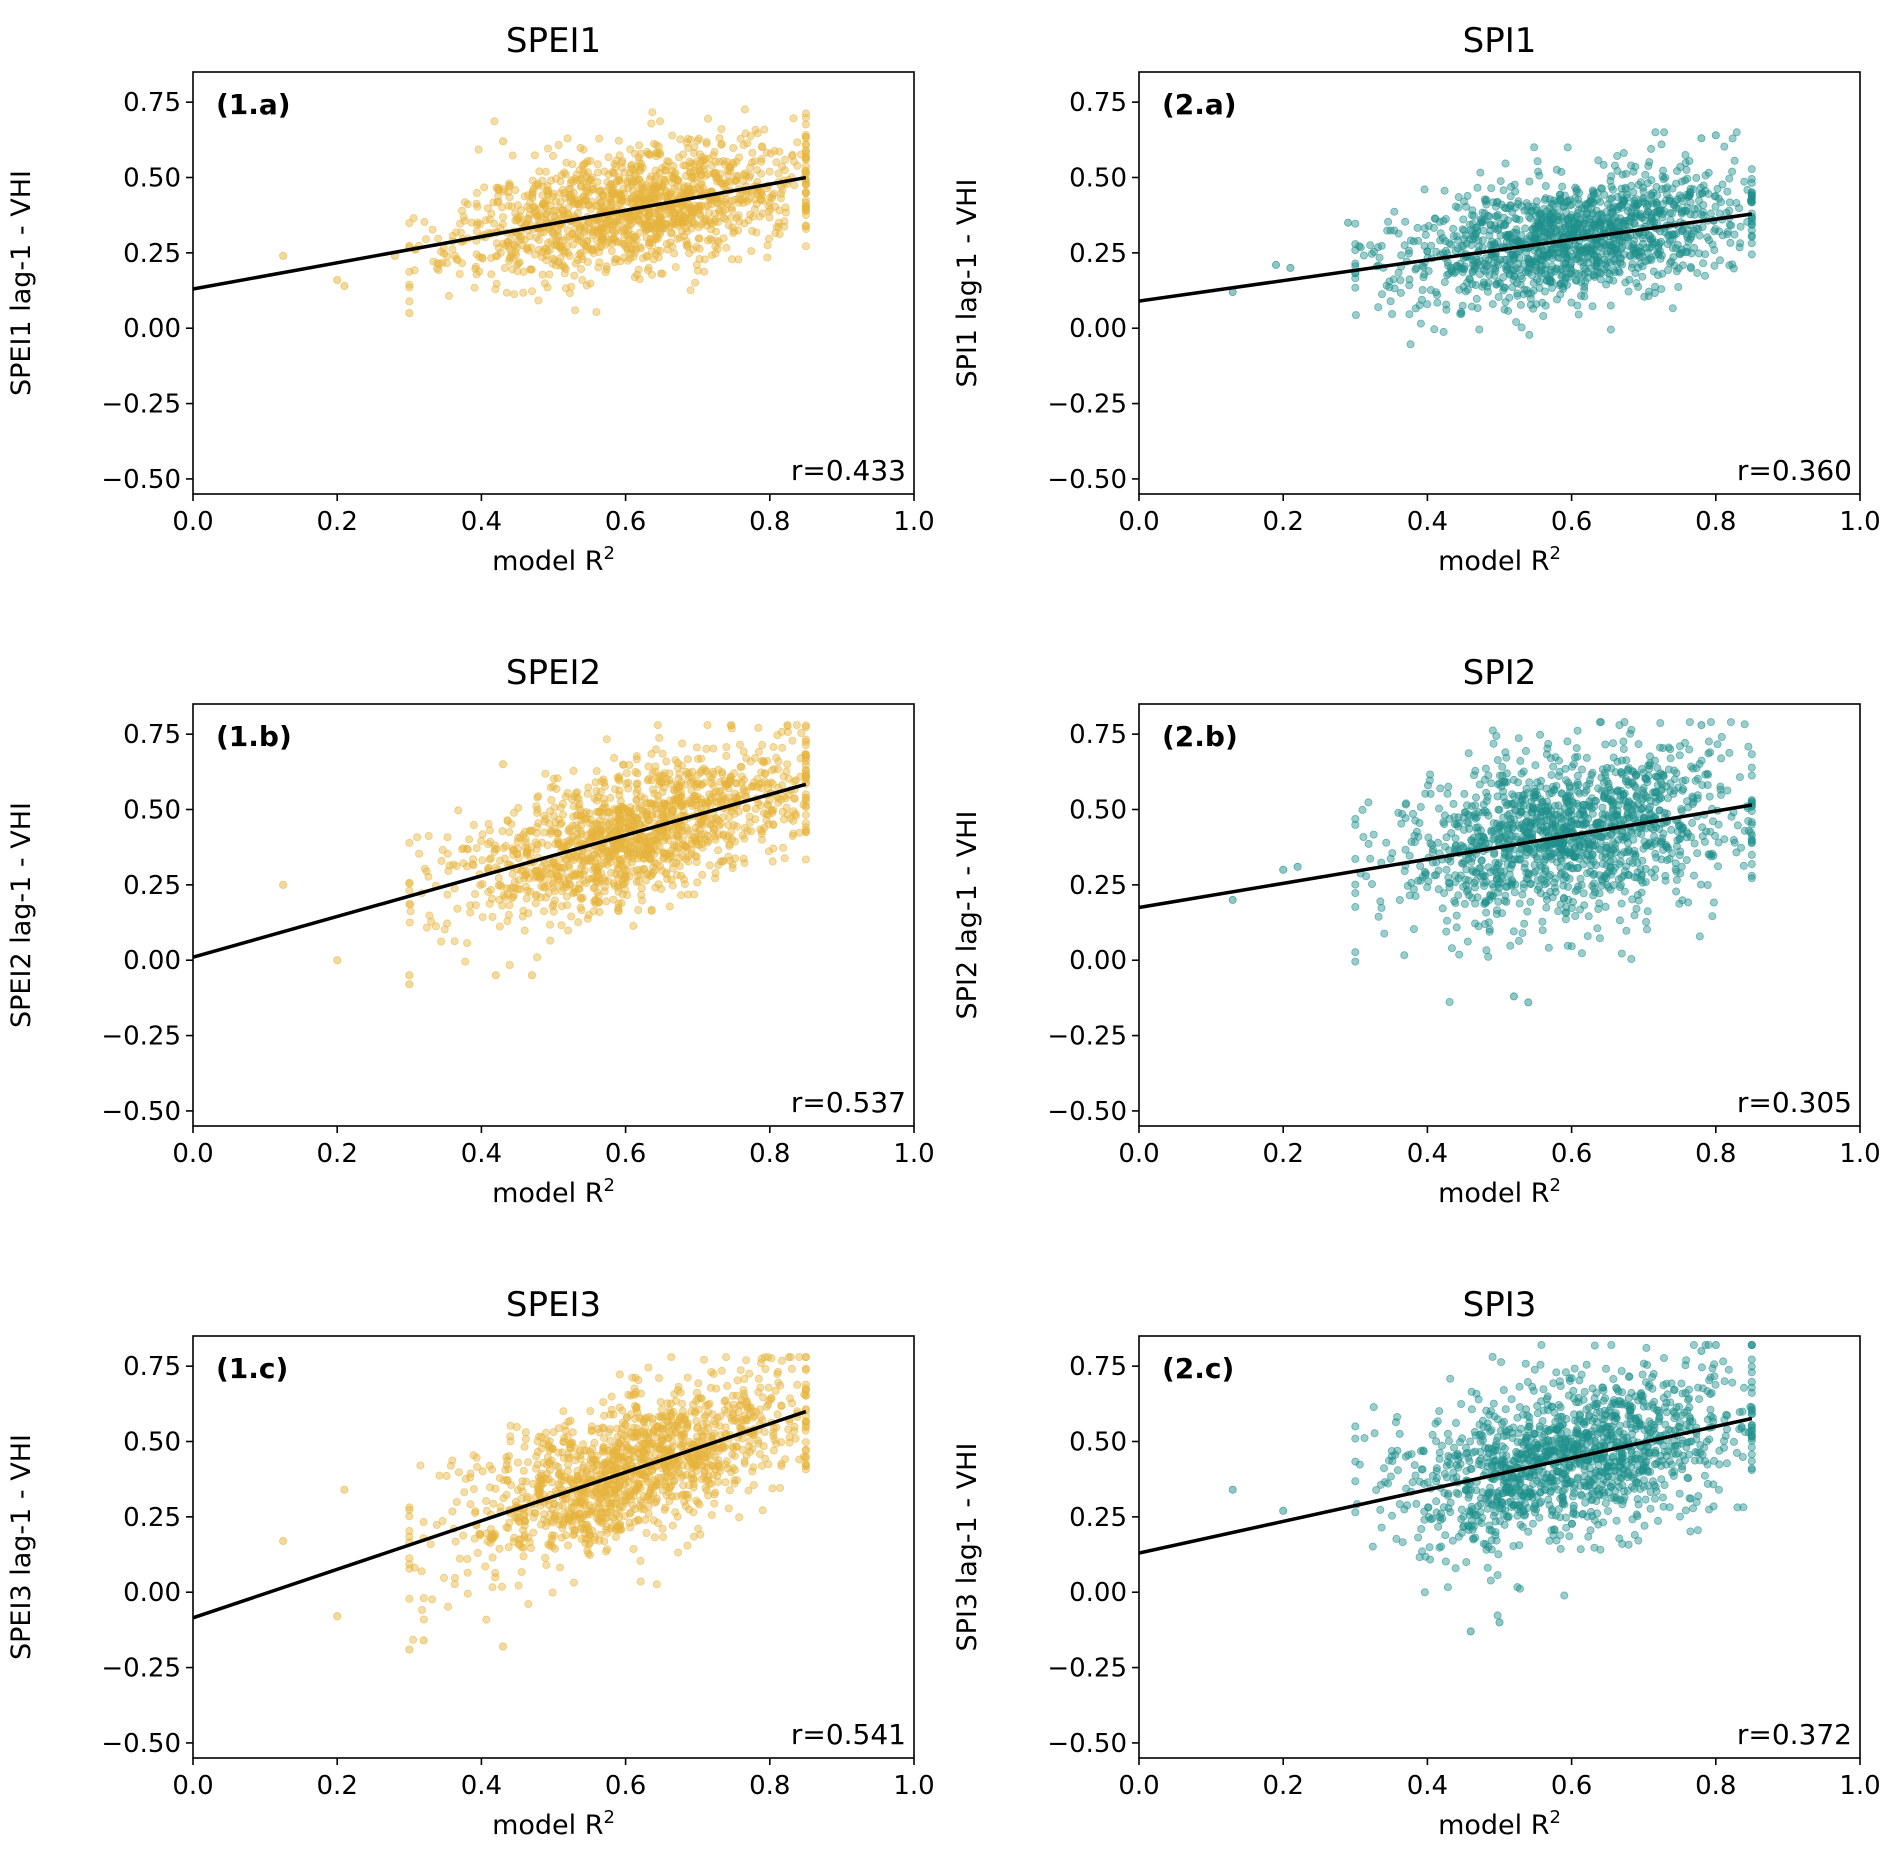 This screenshot has height=1871, width=1892. What do you see at coordinates (769, 522) in the screenshot?
I see `x-tick-label: 0.8` at bounding box center [769, 522].